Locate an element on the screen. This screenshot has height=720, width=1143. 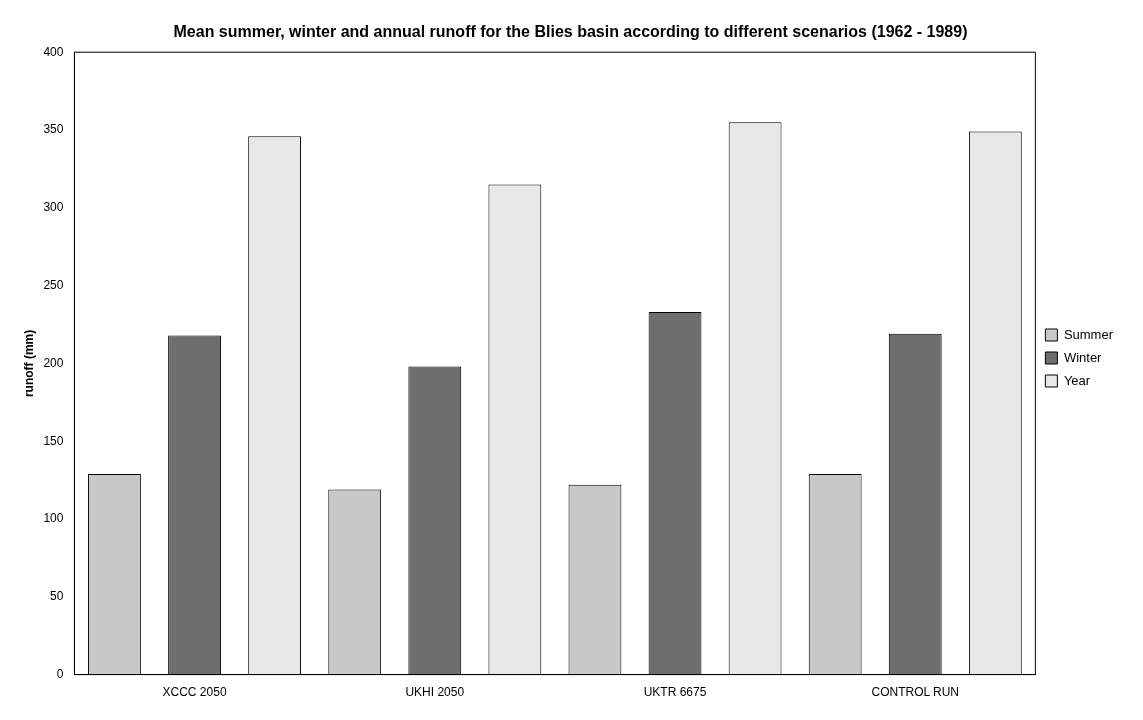
x-tick-label: XCCC 2050 is located at coordinates (194, 692).